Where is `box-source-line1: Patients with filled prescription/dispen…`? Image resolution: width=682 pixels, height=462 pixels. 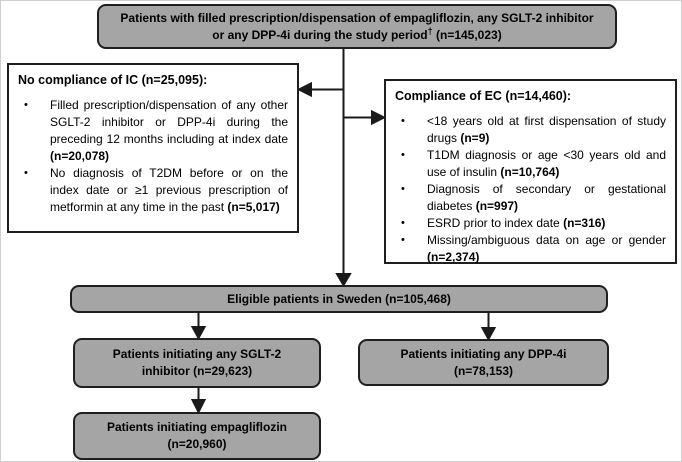 box-source-line1: Patients with filled prescription/dispen… is located at coordinates (357, 17).